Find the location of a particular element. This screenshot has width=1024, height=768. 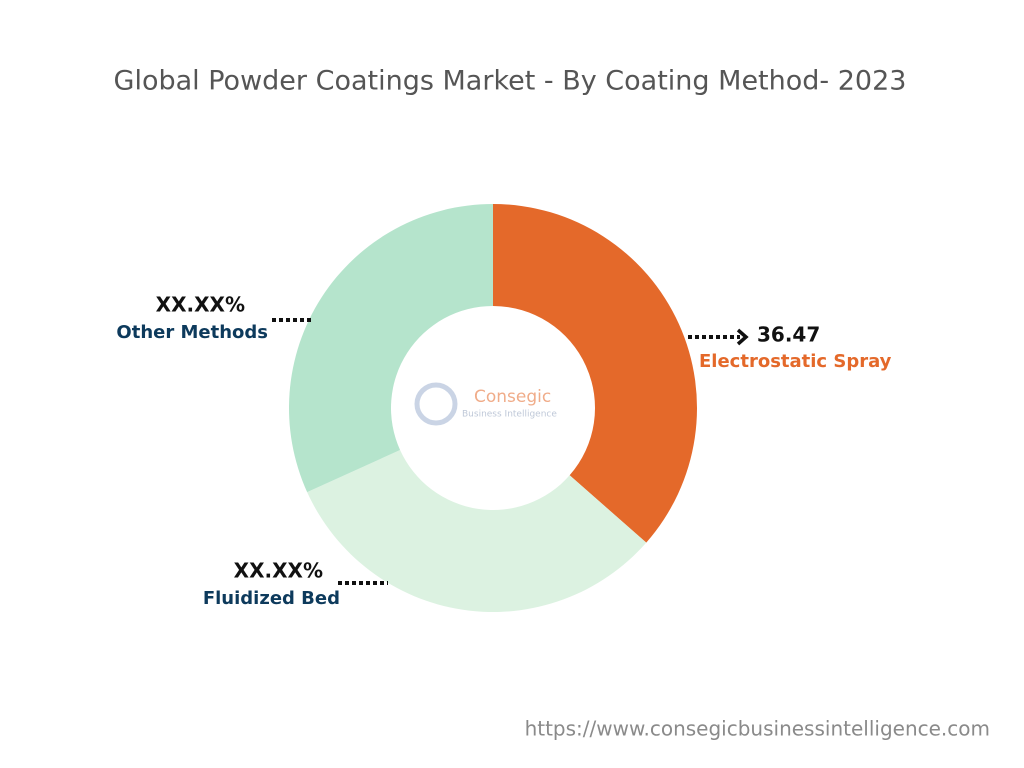

category-label: Fluidized Bed is located at coordinates (271, 598).